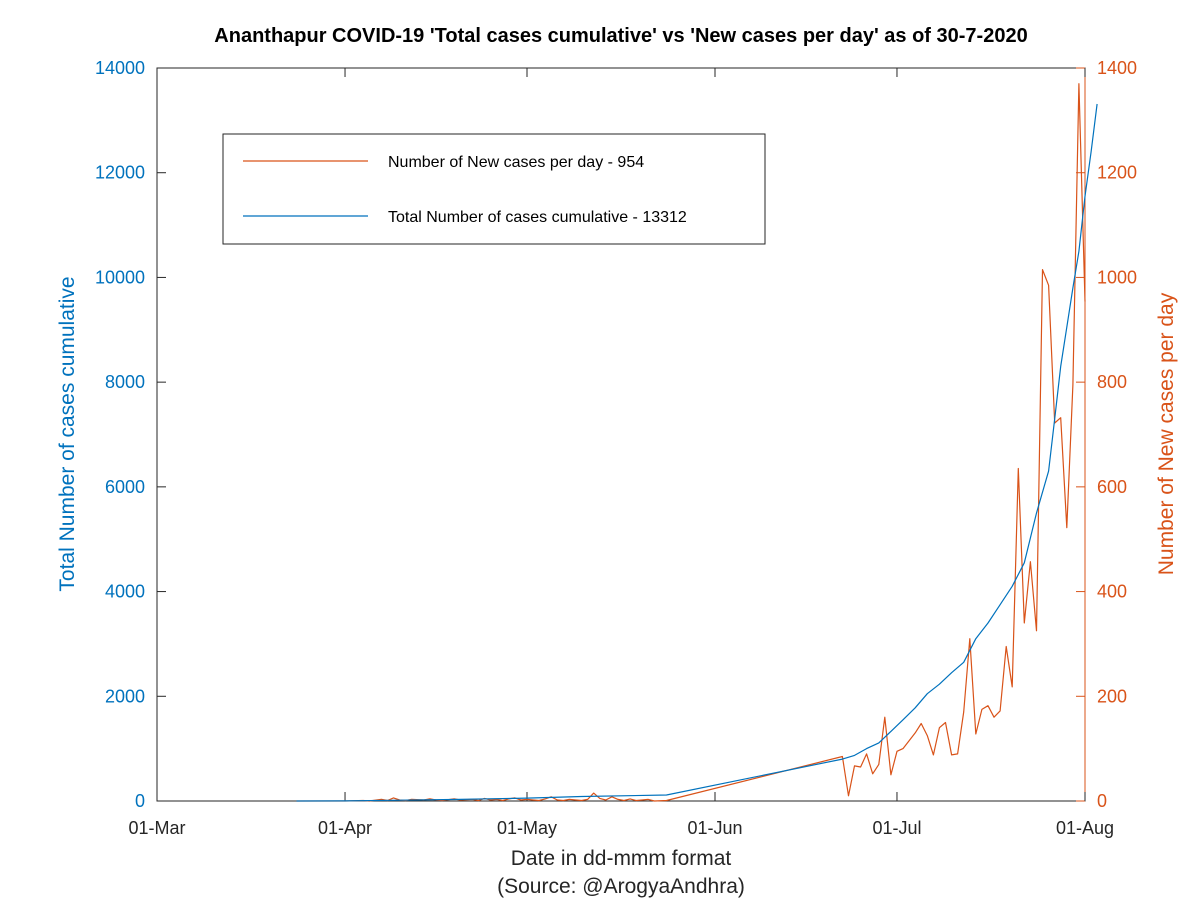 The height and width of the screenshot is (900, 1200). What do you see at coordinates (1112, 382) in the screenshot?
I see `right-tick-label: 800` at bounding box center [1112, 382].